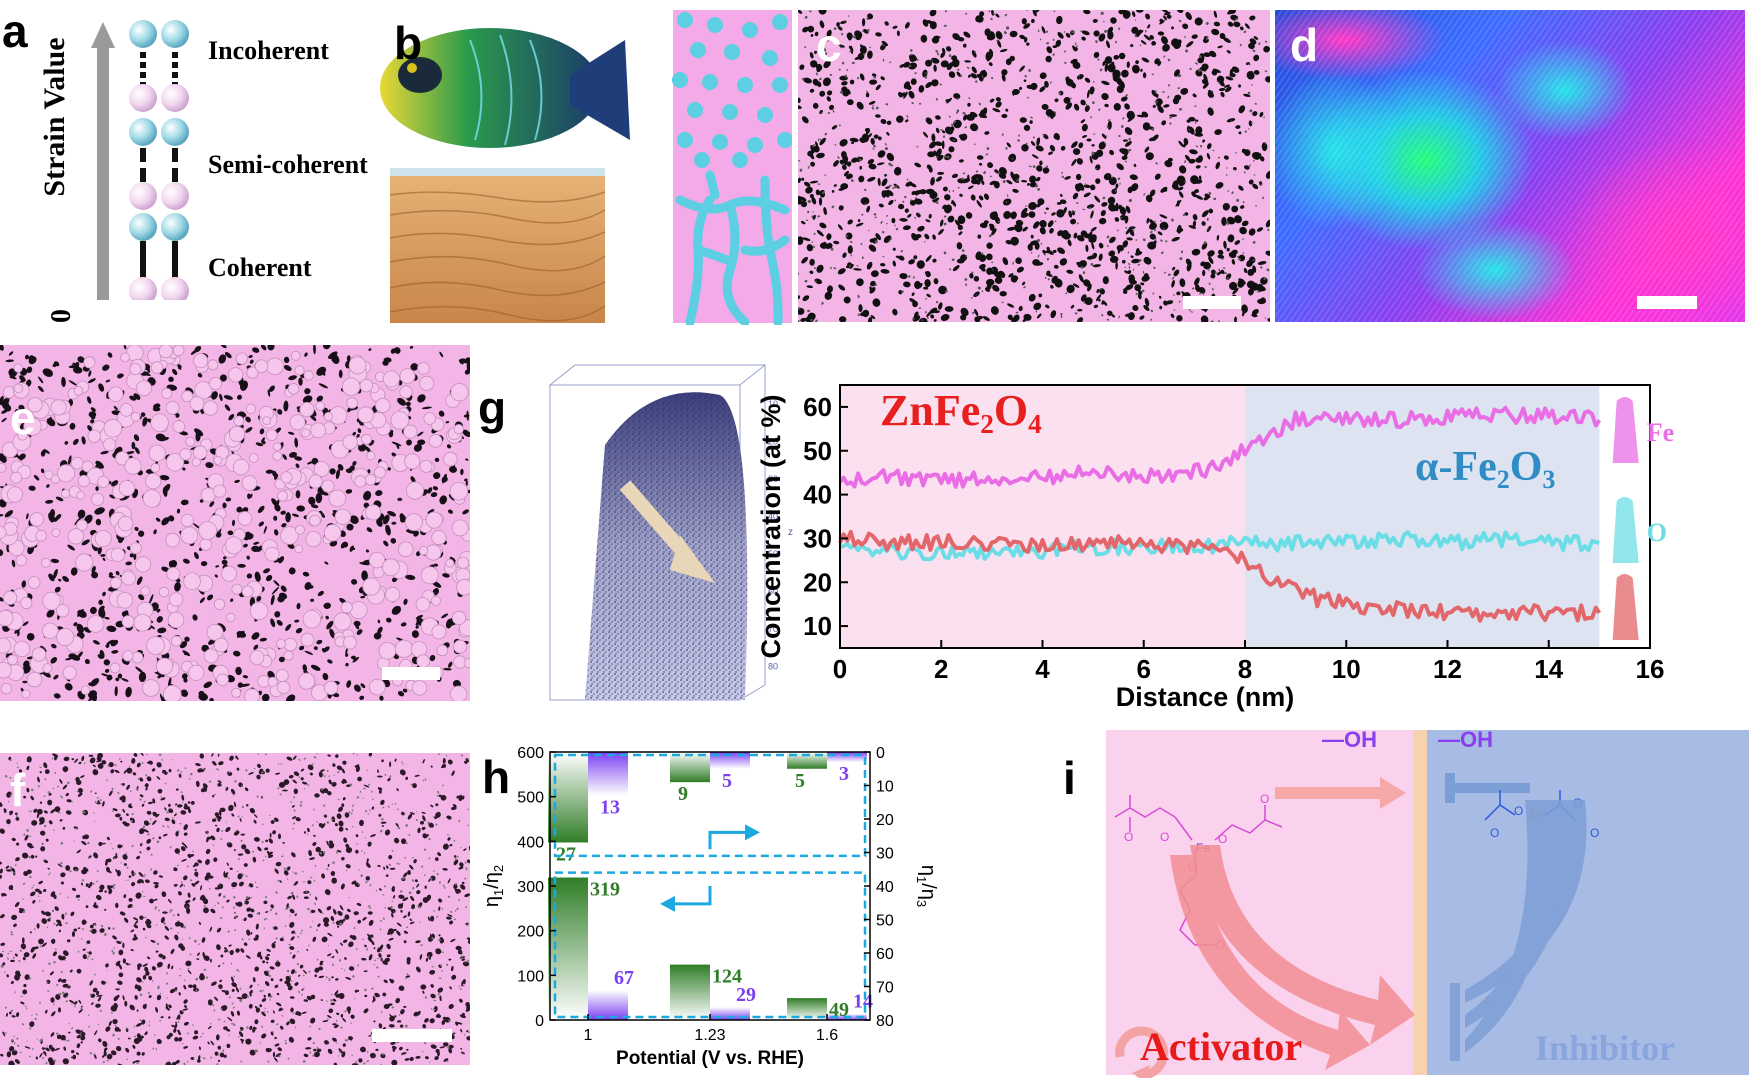 The image size is (1749, 1078). I want to click on legend-tip-o, so click(1625, 530).